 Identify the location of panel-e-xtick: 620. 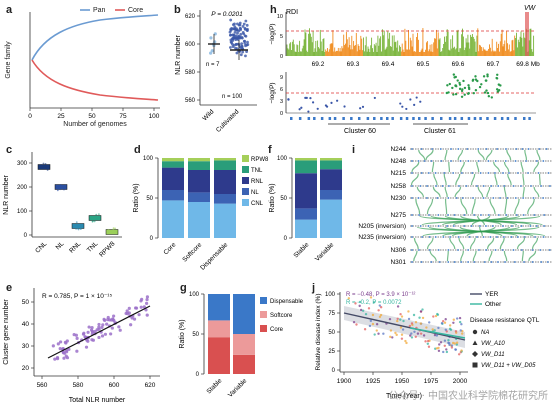
(150, 385).